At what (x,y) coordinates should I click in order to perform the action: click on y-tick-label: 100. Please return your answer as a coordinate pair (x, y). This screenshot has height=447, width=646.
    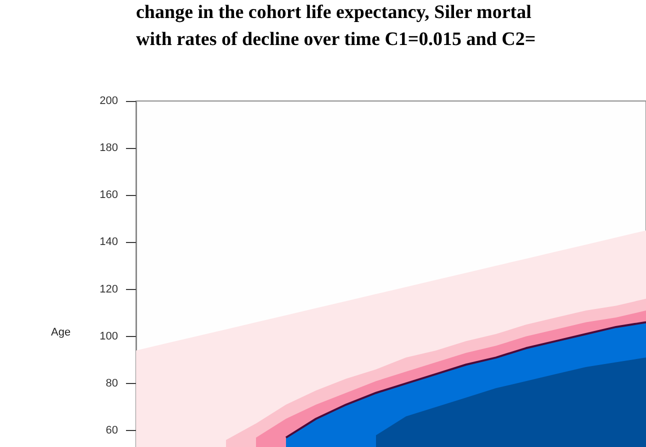
    Looking at the image, I should click on (109, 336).